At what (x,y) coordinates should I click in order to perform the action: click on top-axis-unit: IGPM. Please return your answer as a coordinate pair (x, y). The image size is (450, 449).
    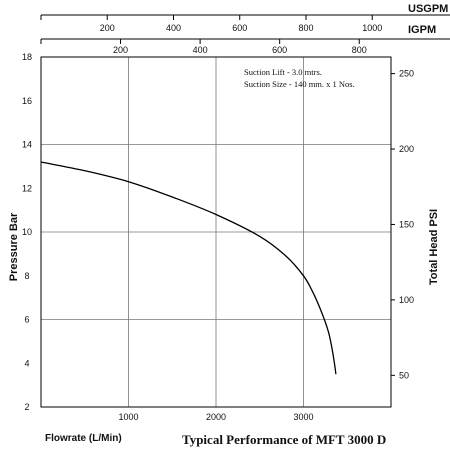
    Looking at the image, I should click on (422, 30).